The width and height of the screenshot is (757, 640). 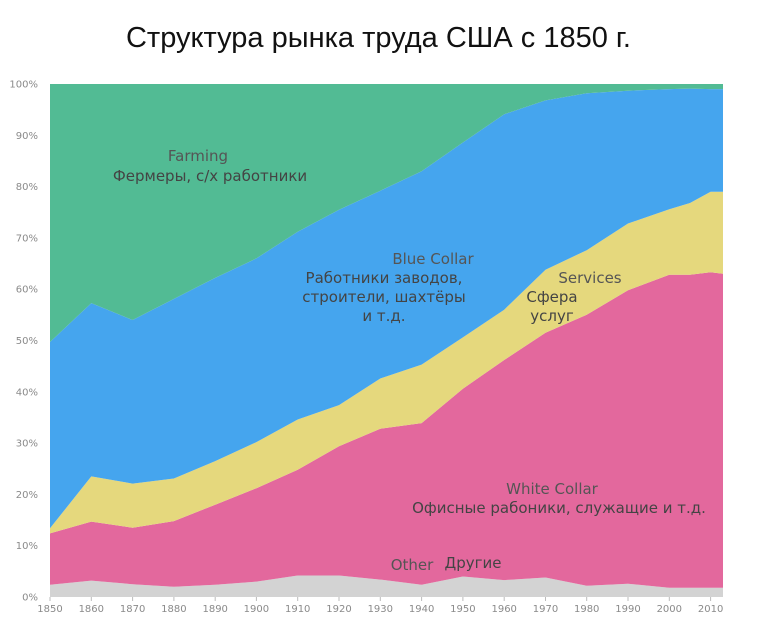 What do you see at coordinates (380, 609) in the screenshot?
I see `x-tick-label: 1930` at bounding box center [380, 609].